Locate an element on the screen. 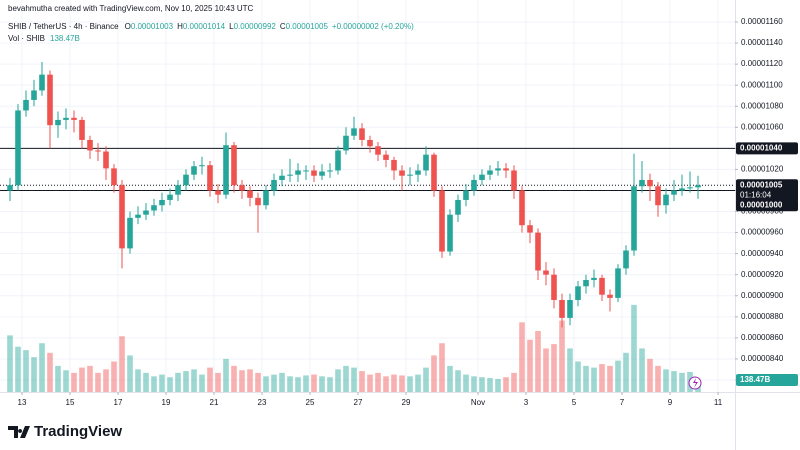 The image size is (800, 450). y-tick-label: 0.00000840 is located at coordinates (762, 358).